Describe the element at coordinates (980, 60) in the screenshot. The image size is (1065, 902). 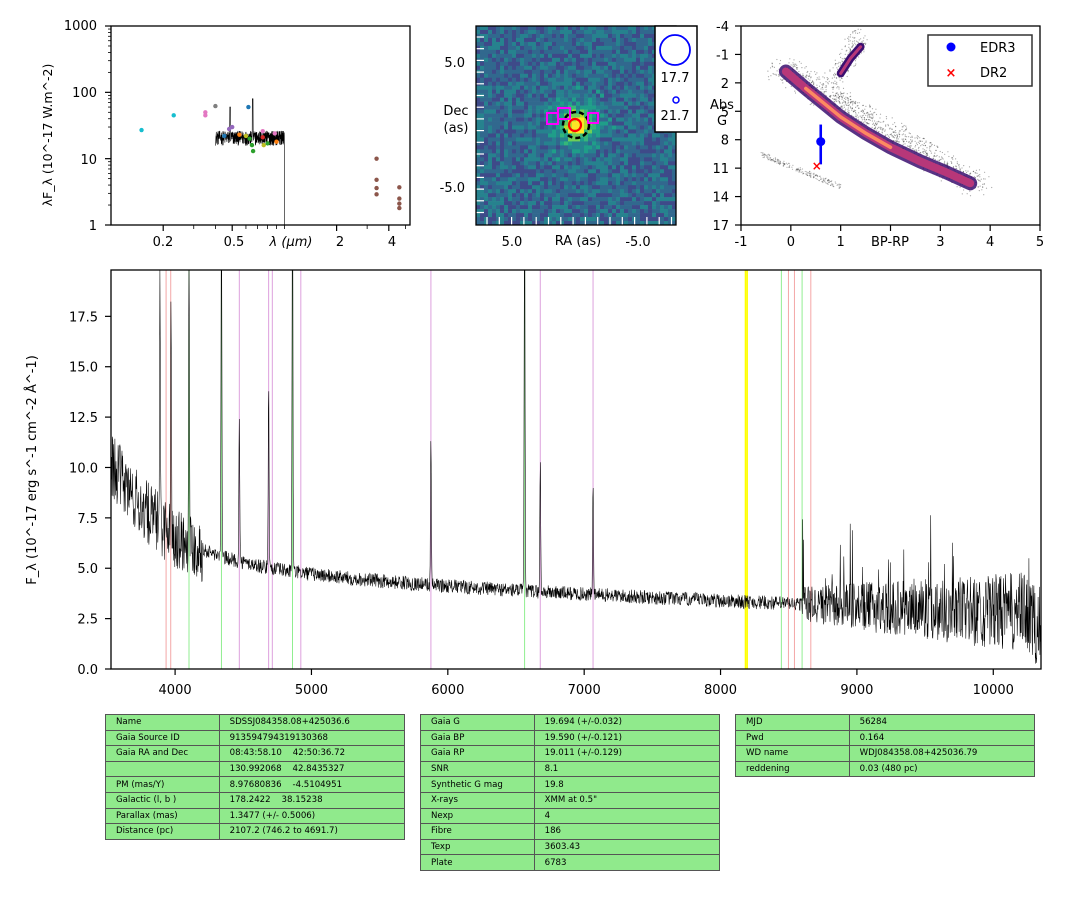
I see `hrd-legend-box` at that location.